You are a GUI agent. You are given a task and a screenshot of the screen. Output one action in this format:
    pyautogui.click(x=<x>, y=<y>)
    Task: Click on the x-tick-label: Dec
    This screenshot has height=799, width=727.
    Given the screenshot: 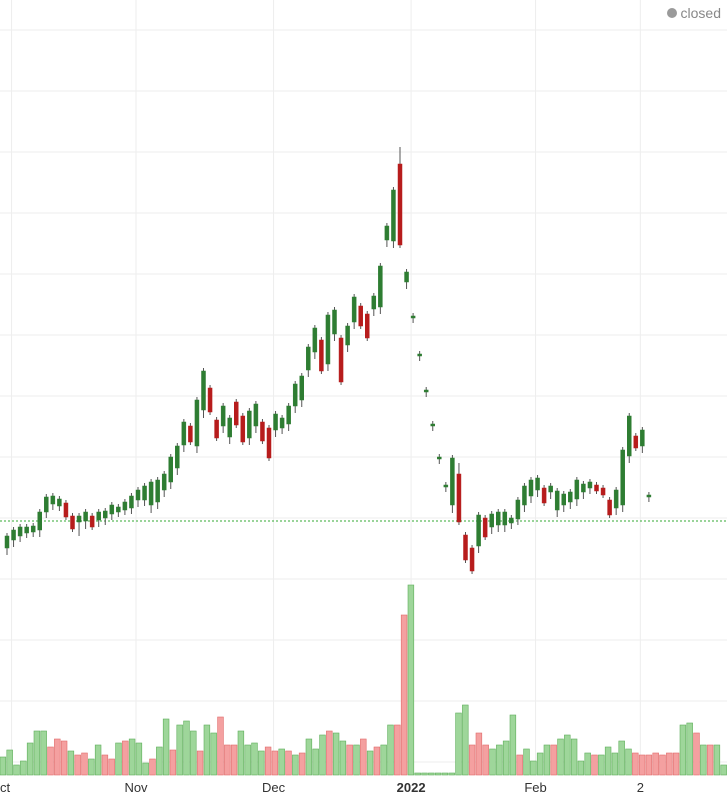 What is the action you would take?
    pyautogui.click(x=274, y=787)
    